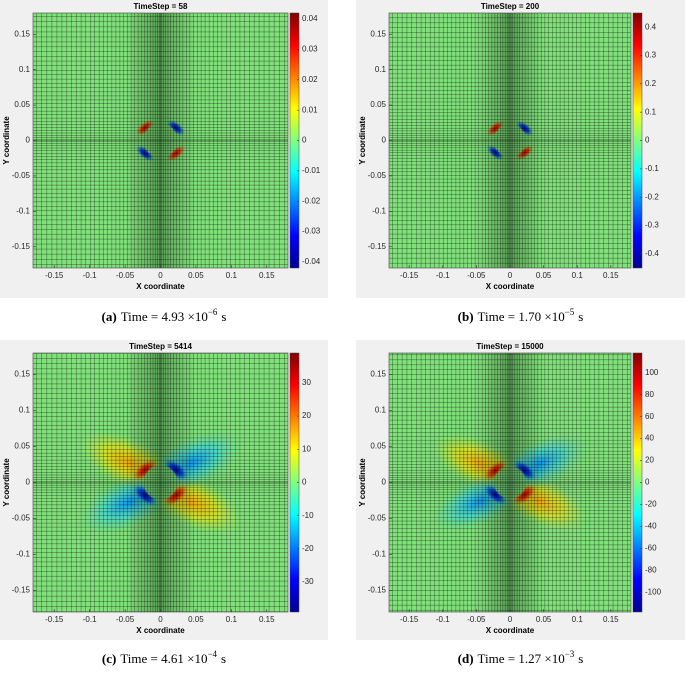 This screenshot has height=682, width=685. Describe the element at coordinates (651, 569) in the screenshot. I see `colorbar-tick-label: -80` at that location.